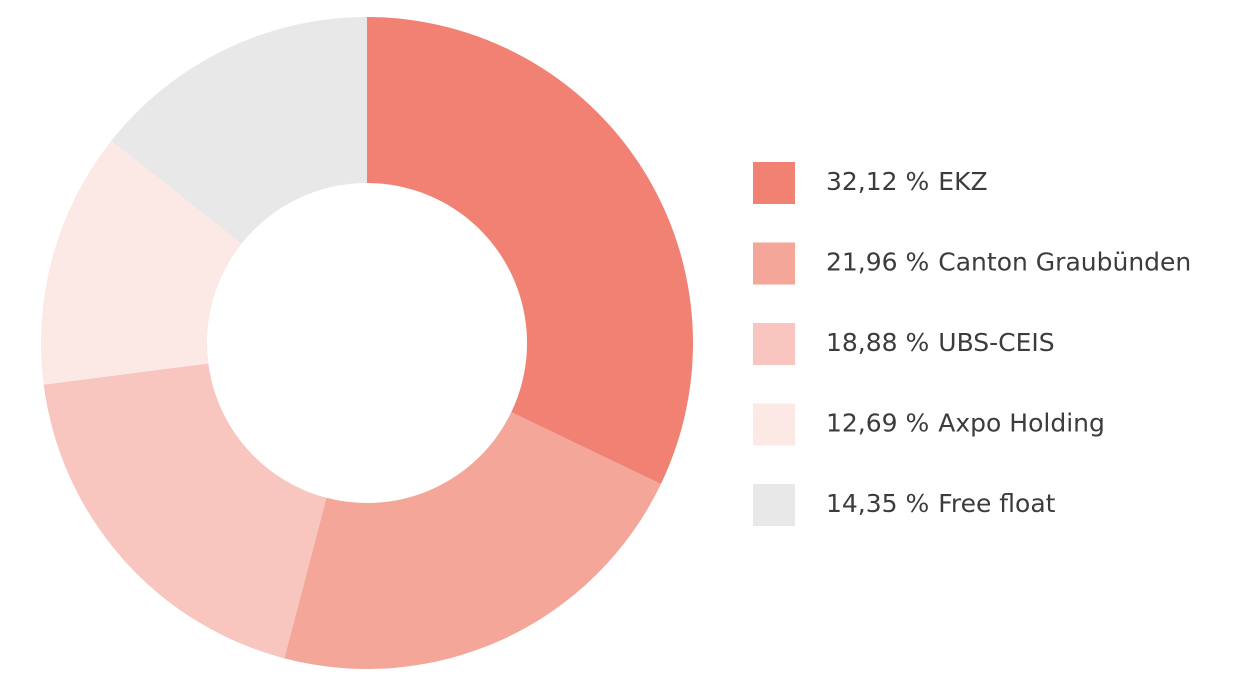 This screenshot has width=1240, height=687. What do you see at coordinates (996, 342) in the screenshot?
I see `legend-name: UBS-CEIS` at bounding box center [996, 342].